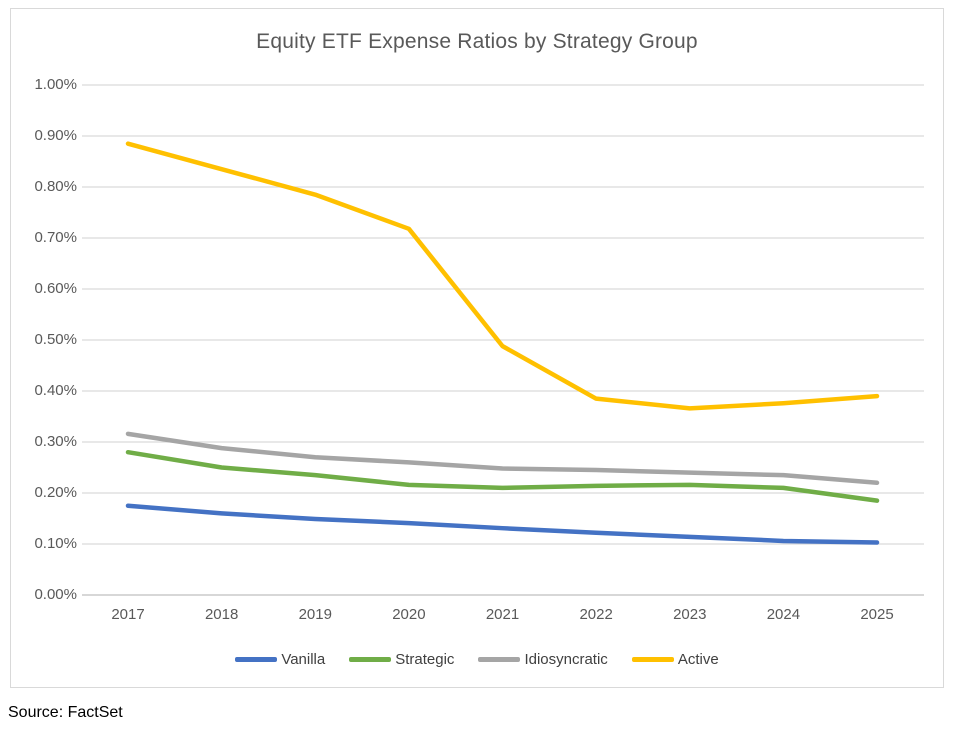  I want to click on x-axis-tick-label: 2024, so click(783, 614).